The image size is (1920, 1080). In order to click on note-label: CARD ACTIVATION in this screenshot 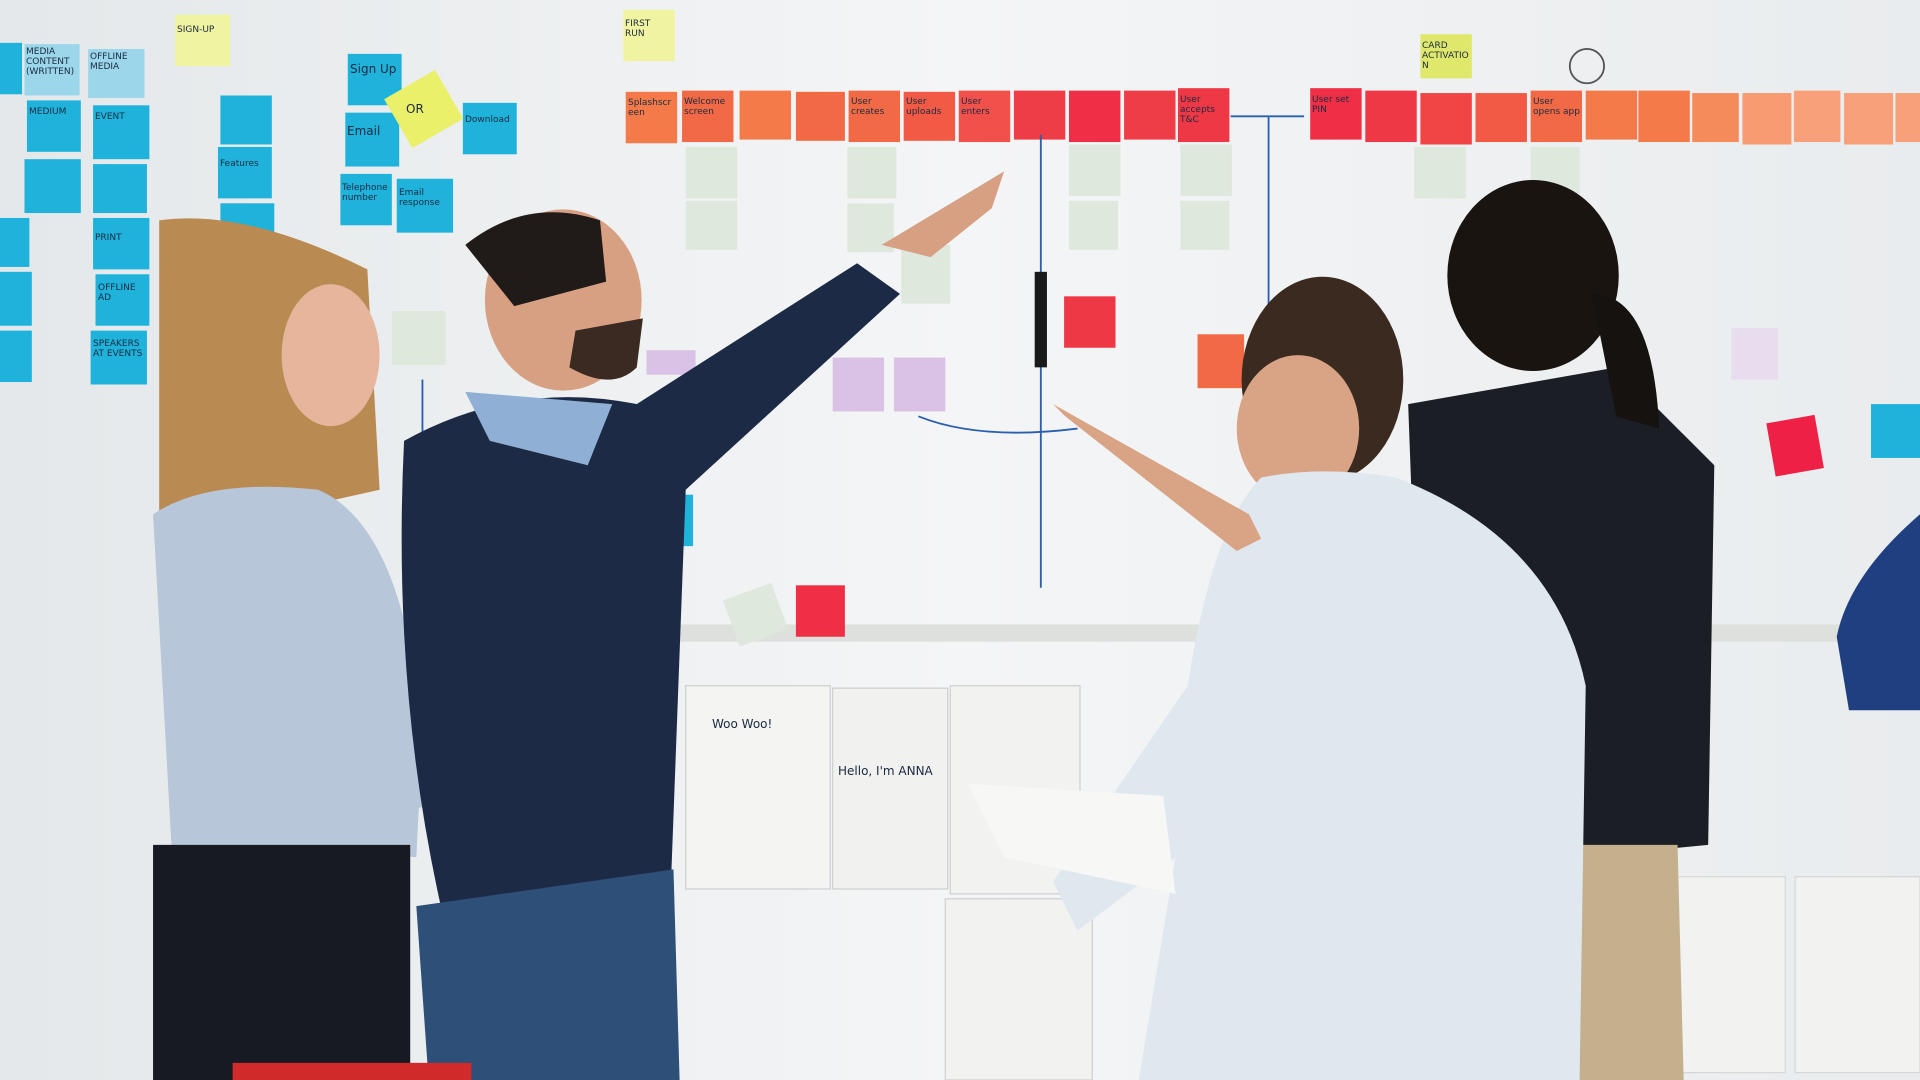, I will do `click(1445, 56)`.